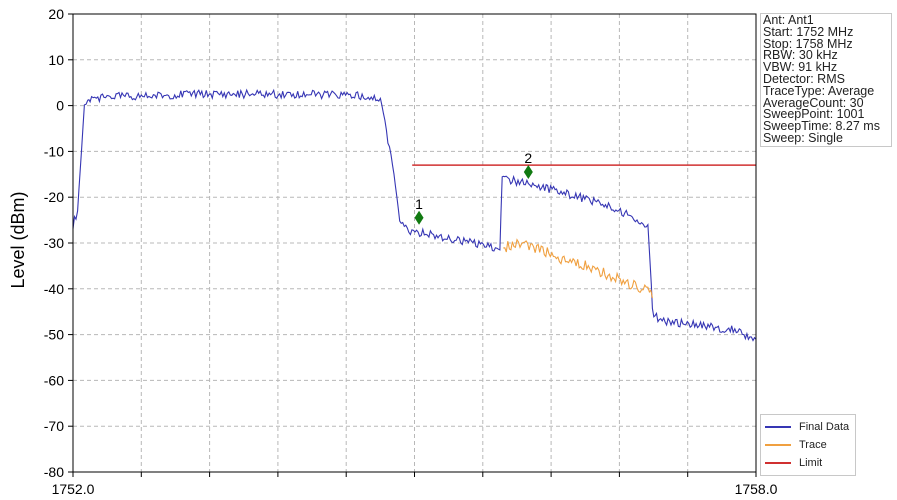 The height and width of the screenshot is (500, 897). Describe the element at coordinates (778, 445) in the screenshot. I see `legend-swatch-trace` at that location.